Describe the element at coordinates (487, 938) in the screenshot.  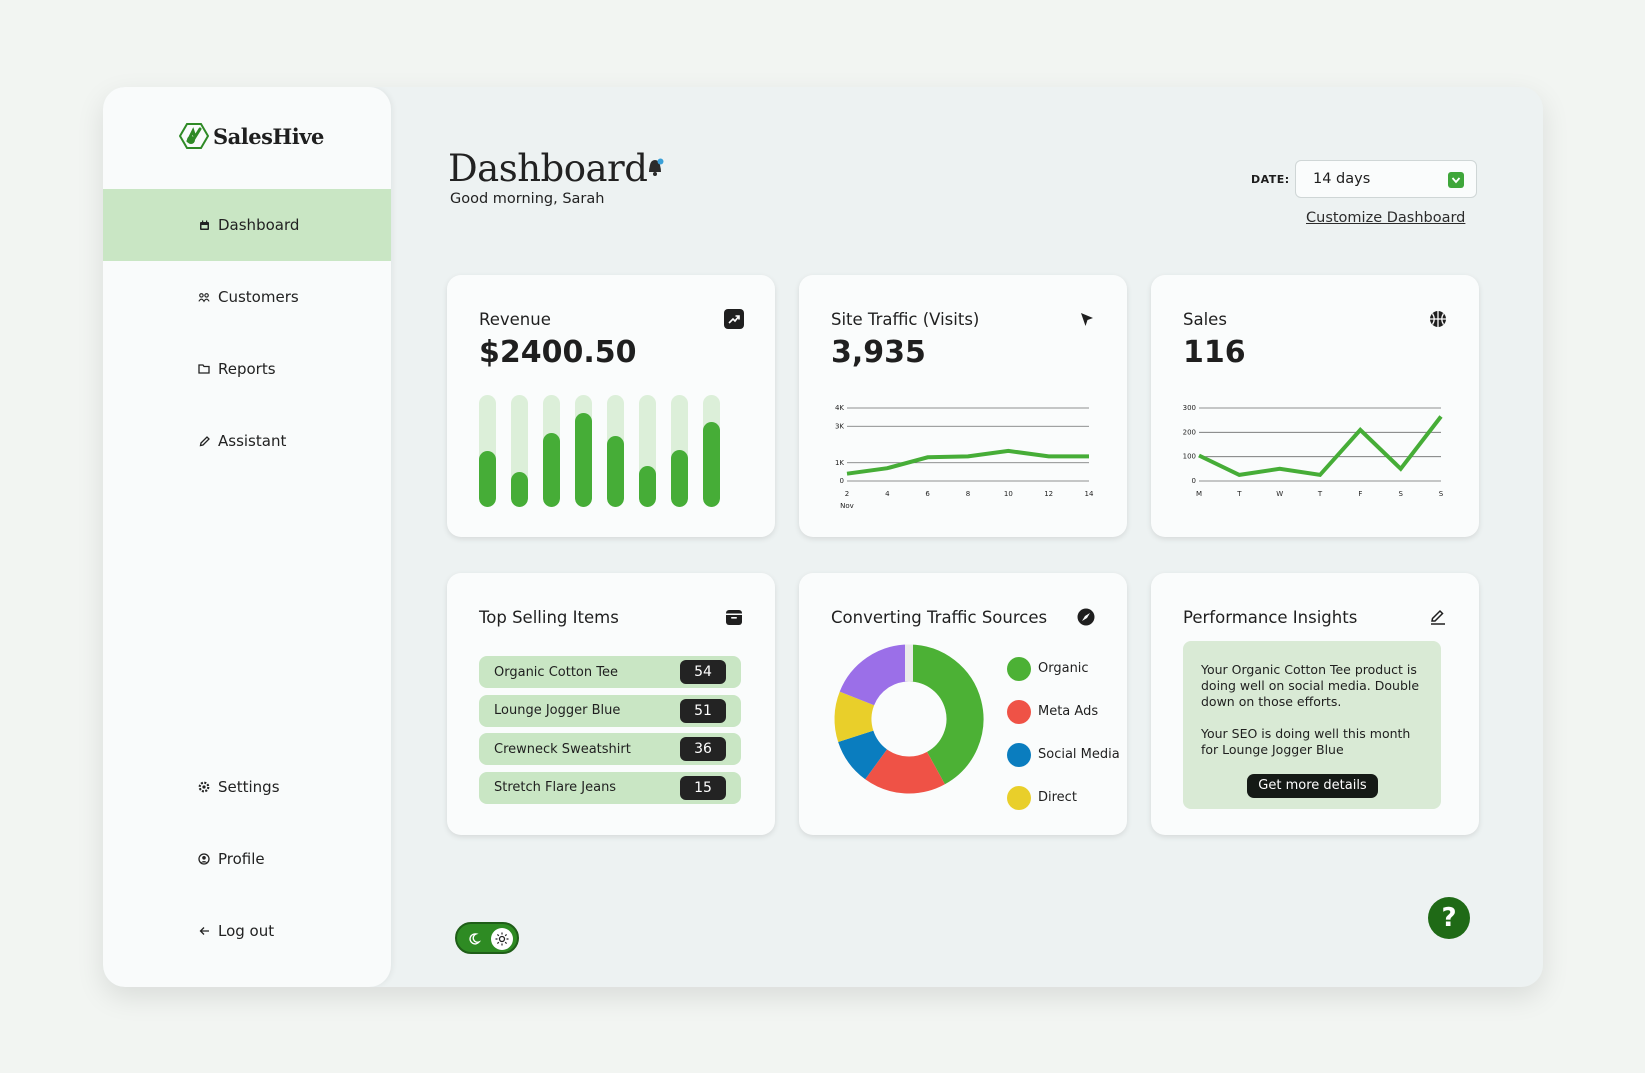
I see `theme-toggle` at that location.